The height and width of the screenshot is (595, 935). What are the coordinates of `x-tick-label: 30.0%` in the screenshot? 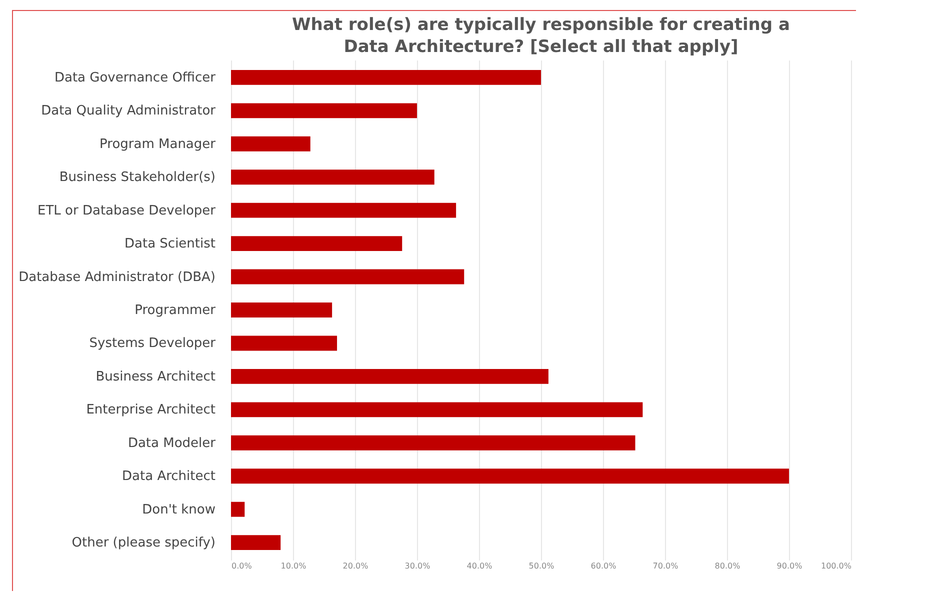 It's located at (417, 566).